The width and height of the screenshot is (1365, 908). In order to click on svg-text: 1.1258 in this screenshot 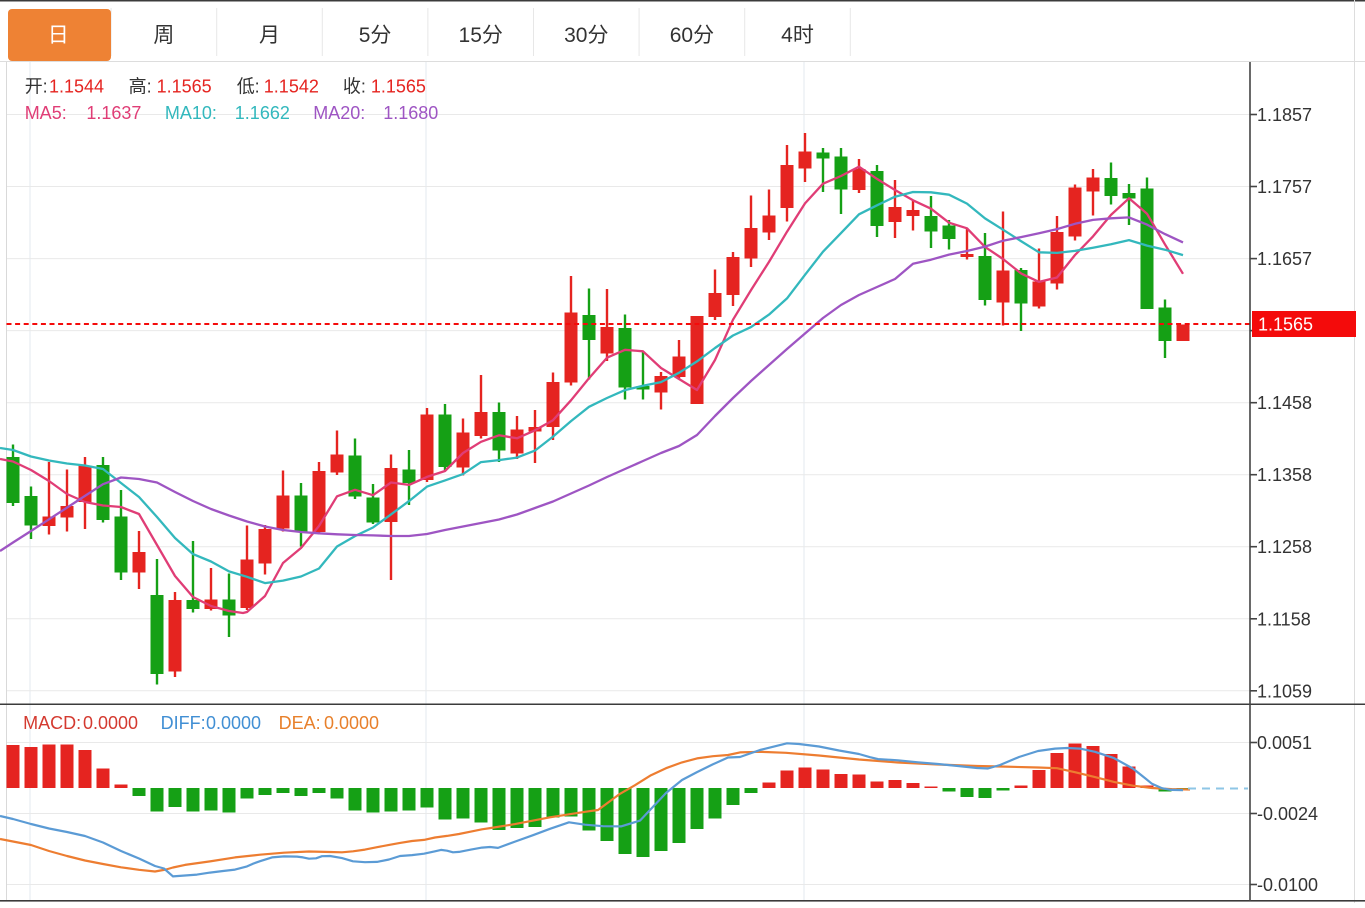, I will do `click(1284, 547)`.